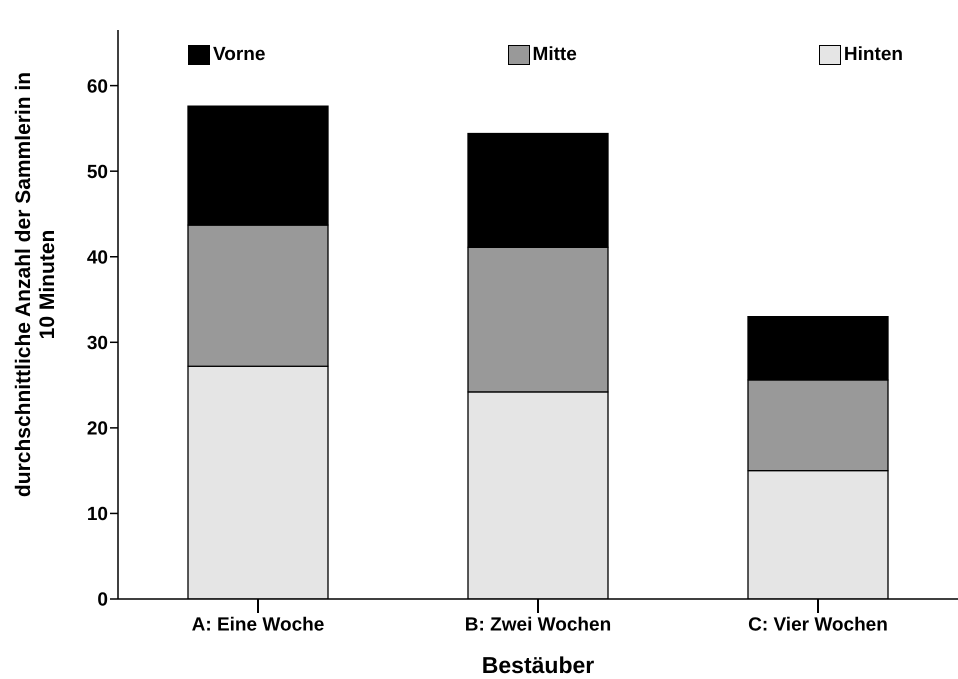 The width and height of the screenshot is (958, 679). What do you see at coordinates (239, 55) in the screenshot?
I see `legend-label: Vorne` at bounding box center [239, 55].